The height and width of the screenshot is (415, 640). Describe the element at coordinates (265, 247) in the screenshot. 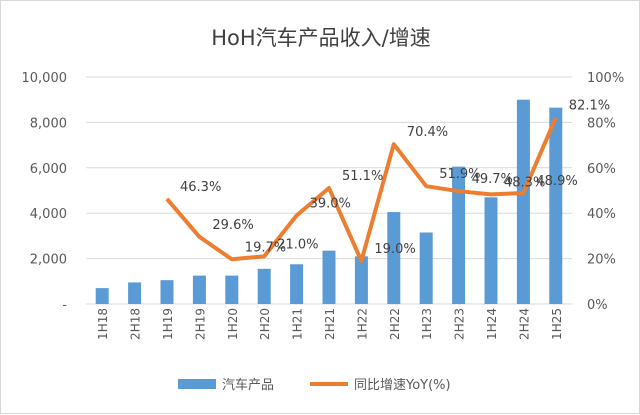

I see `data-label: 19.7%` at that location.